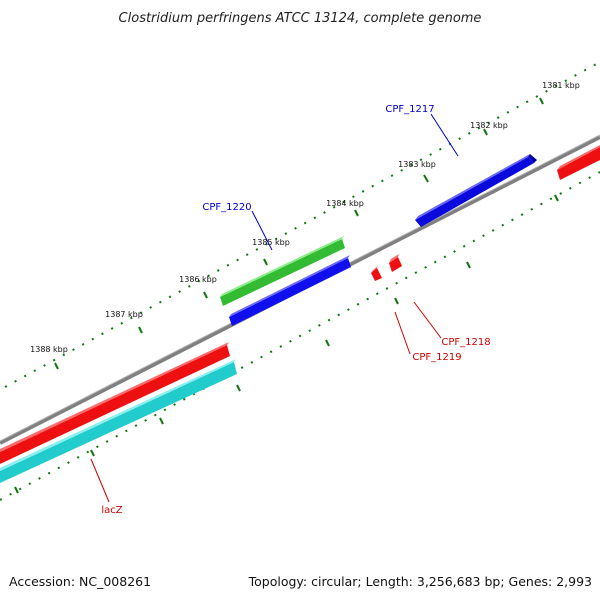 This screenshot has width=600, height=600. I want to click on gene-label-lacz: lacZ, so click(111, 510).